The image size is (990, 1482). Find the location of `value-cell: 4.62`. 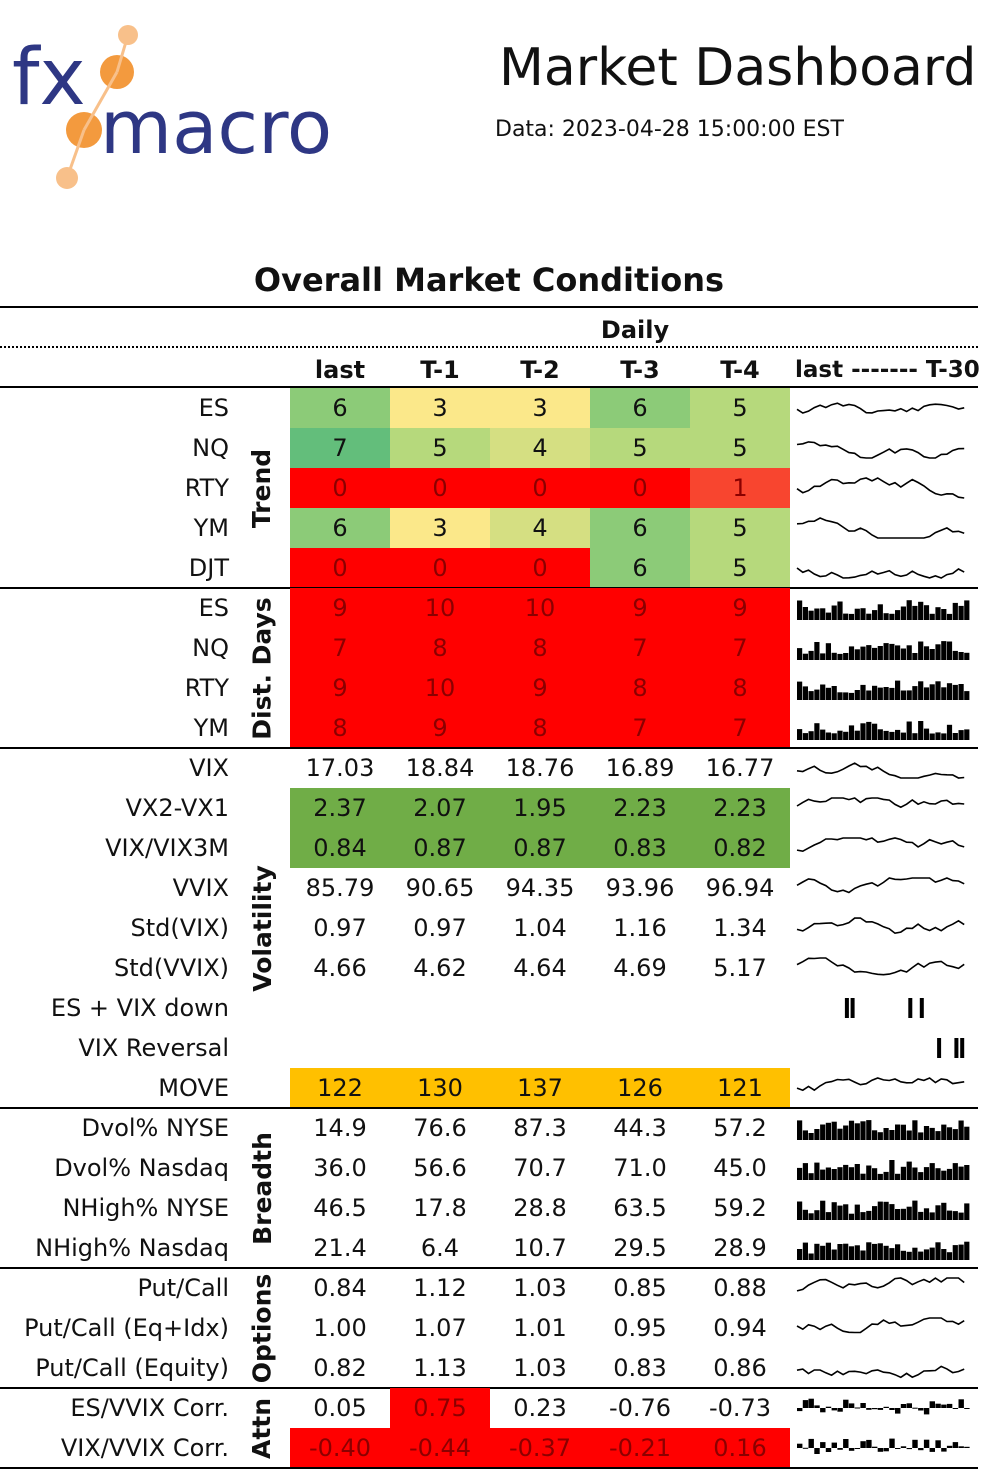

value-cell: 4.62 is located at coordinates (440, 968).